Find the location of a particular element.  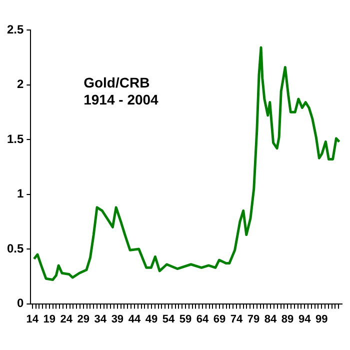

y-tick-label: 2 is located at coordinates (20, 84).